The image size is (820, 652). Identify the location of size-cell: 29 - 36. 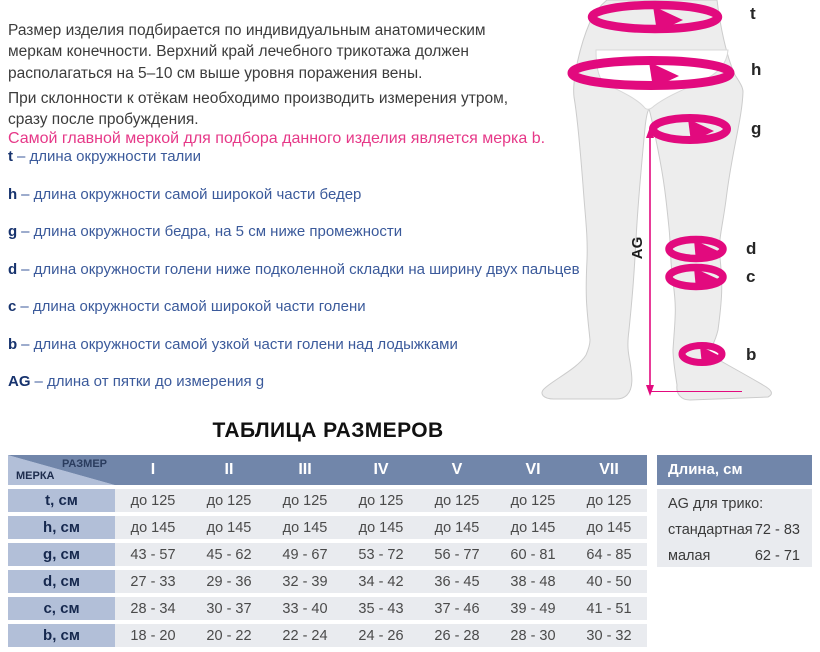
(229, 581).